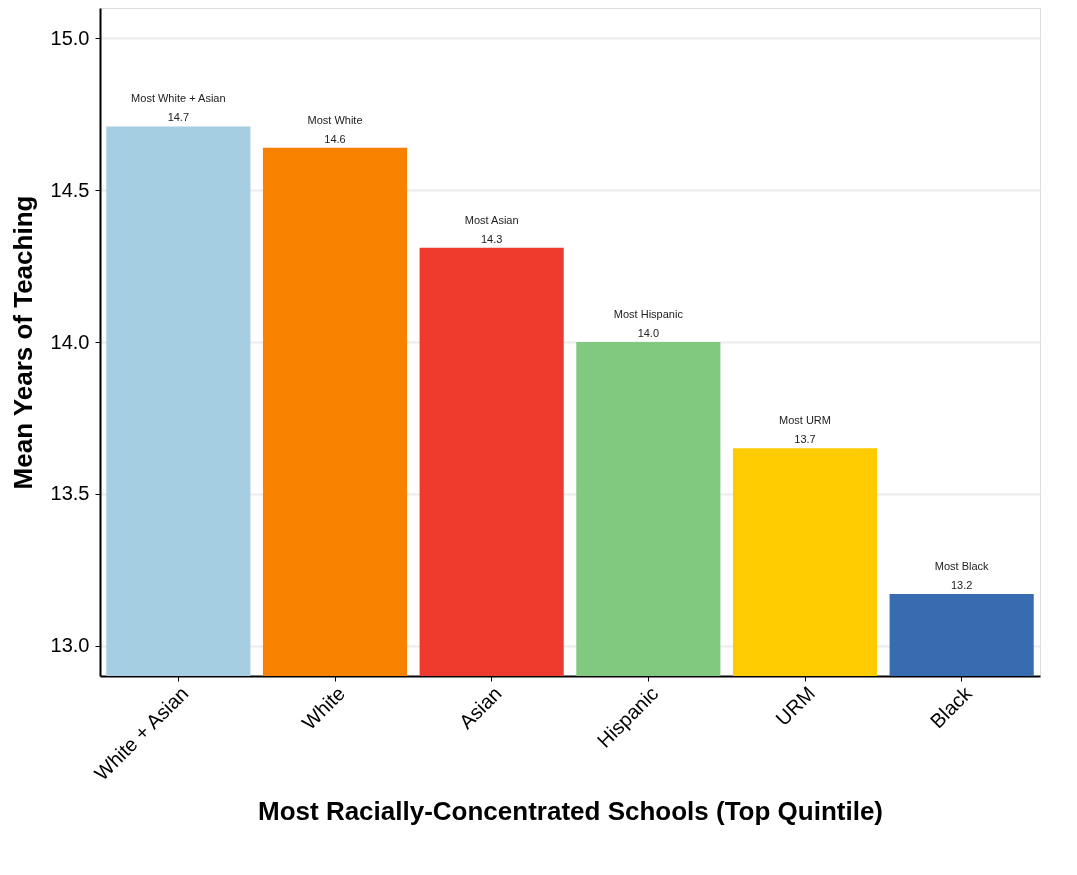  I want to click on annotation: Most Hispanic, so click(648, 314).